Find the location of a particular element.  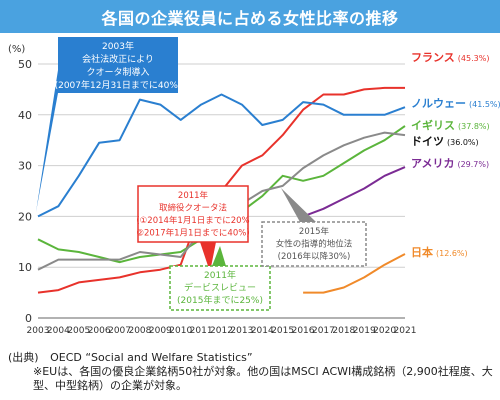

x-tick-label: 2021 is located at coordinates (405, 331).